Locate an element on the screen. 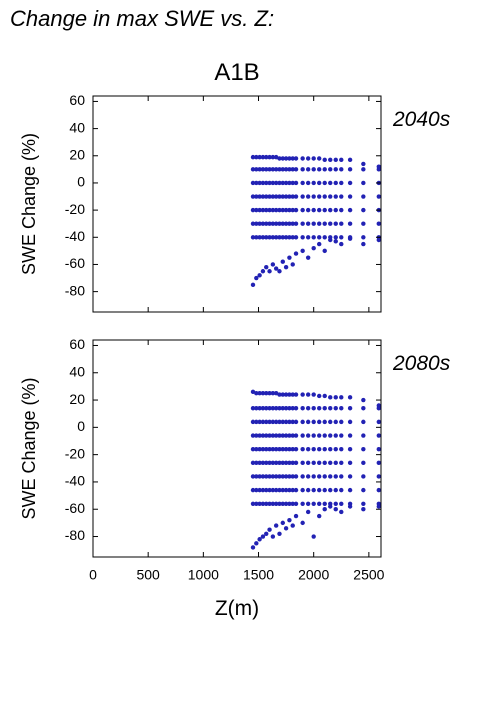 This screenshot has height=709, width=501. y-tick-label: 40 is located at coordinates (77, 127).